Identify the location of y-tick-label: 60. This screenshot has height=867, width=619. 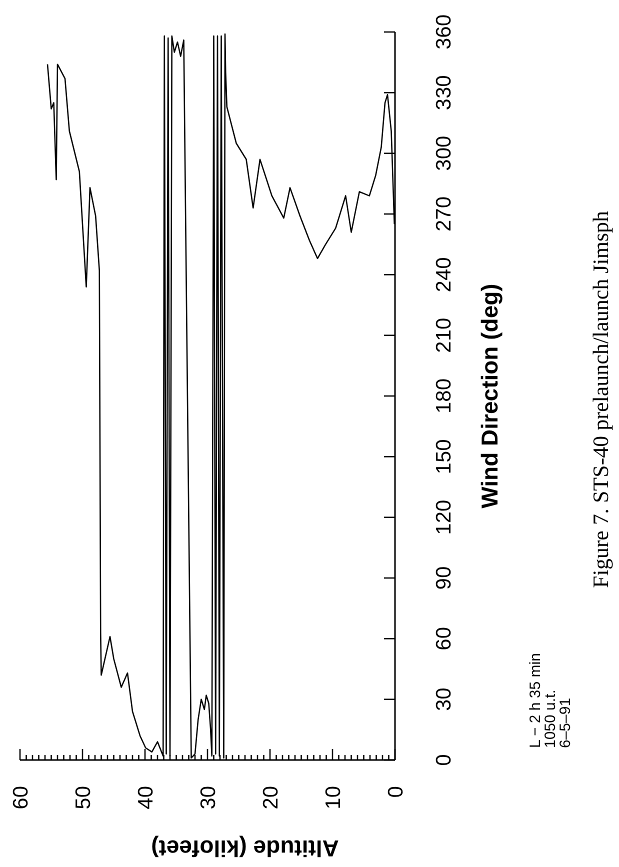
(444, 638).